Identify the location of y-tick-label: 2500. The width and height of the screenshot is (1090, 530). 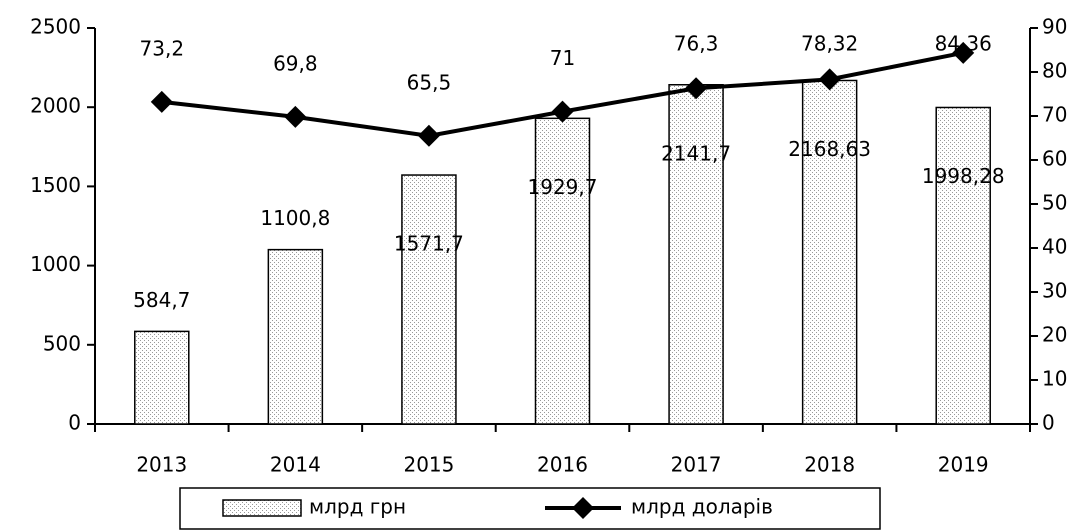
(55, 27).